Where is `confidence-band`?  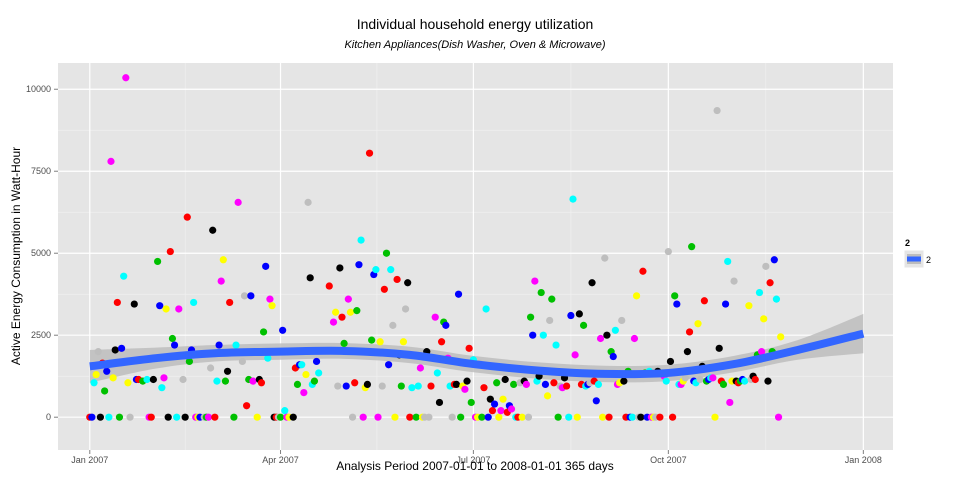
confidence-band is located at coordinates (476, 348).